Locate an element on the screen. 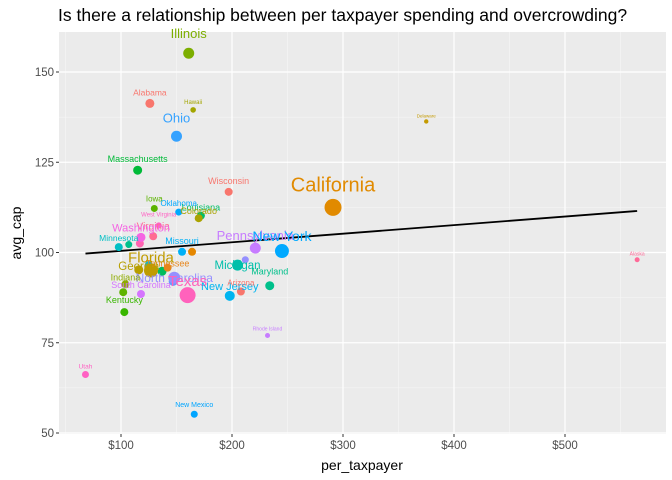 The height and width of the screenshot is (480, 672). point-label-virginia: Virginia is located at coordinates (154, 226).